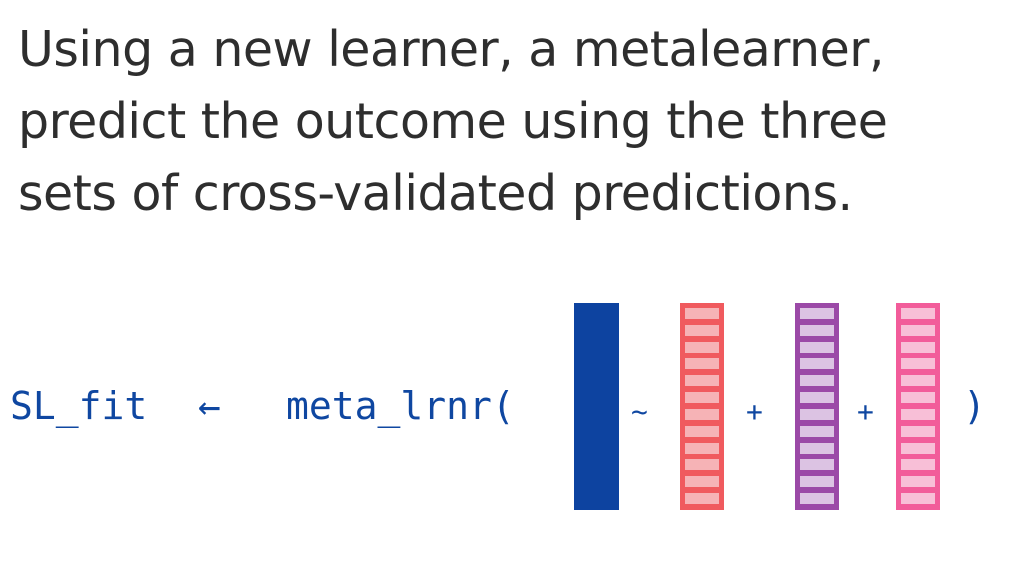  Describe the element at coordinates (754, 411) in the screenshot. I see `plus-symbol-1: +` at that location.